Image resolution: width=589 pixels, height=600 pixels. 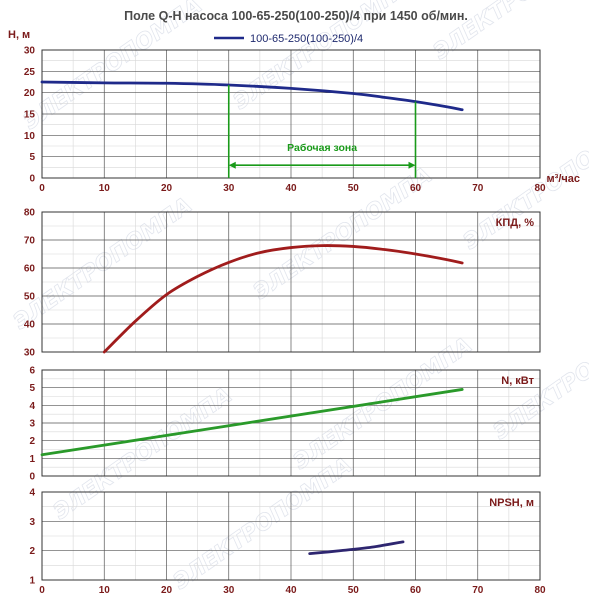 I want to click on y-tick-label: 10, so click(x=30, y=136).